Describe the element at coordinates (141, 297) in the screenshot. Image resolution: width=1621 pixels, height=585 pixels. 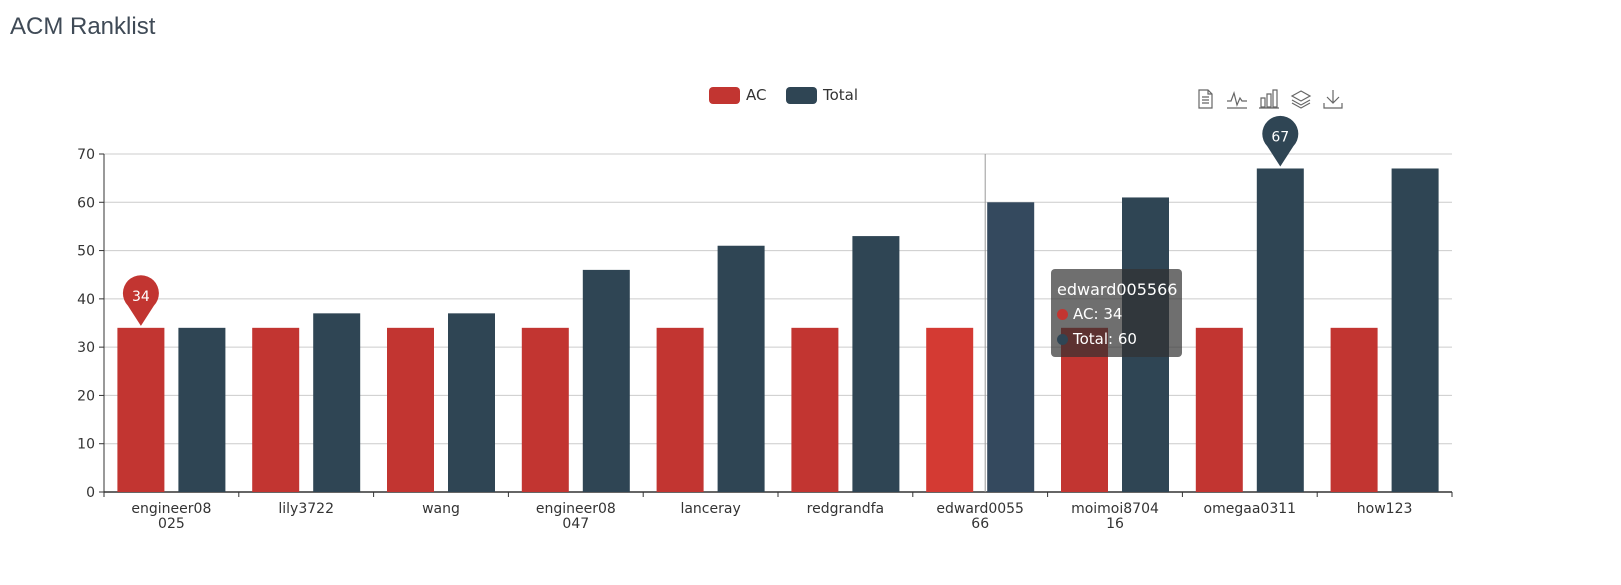
I see `marker-label: 34` at that location.